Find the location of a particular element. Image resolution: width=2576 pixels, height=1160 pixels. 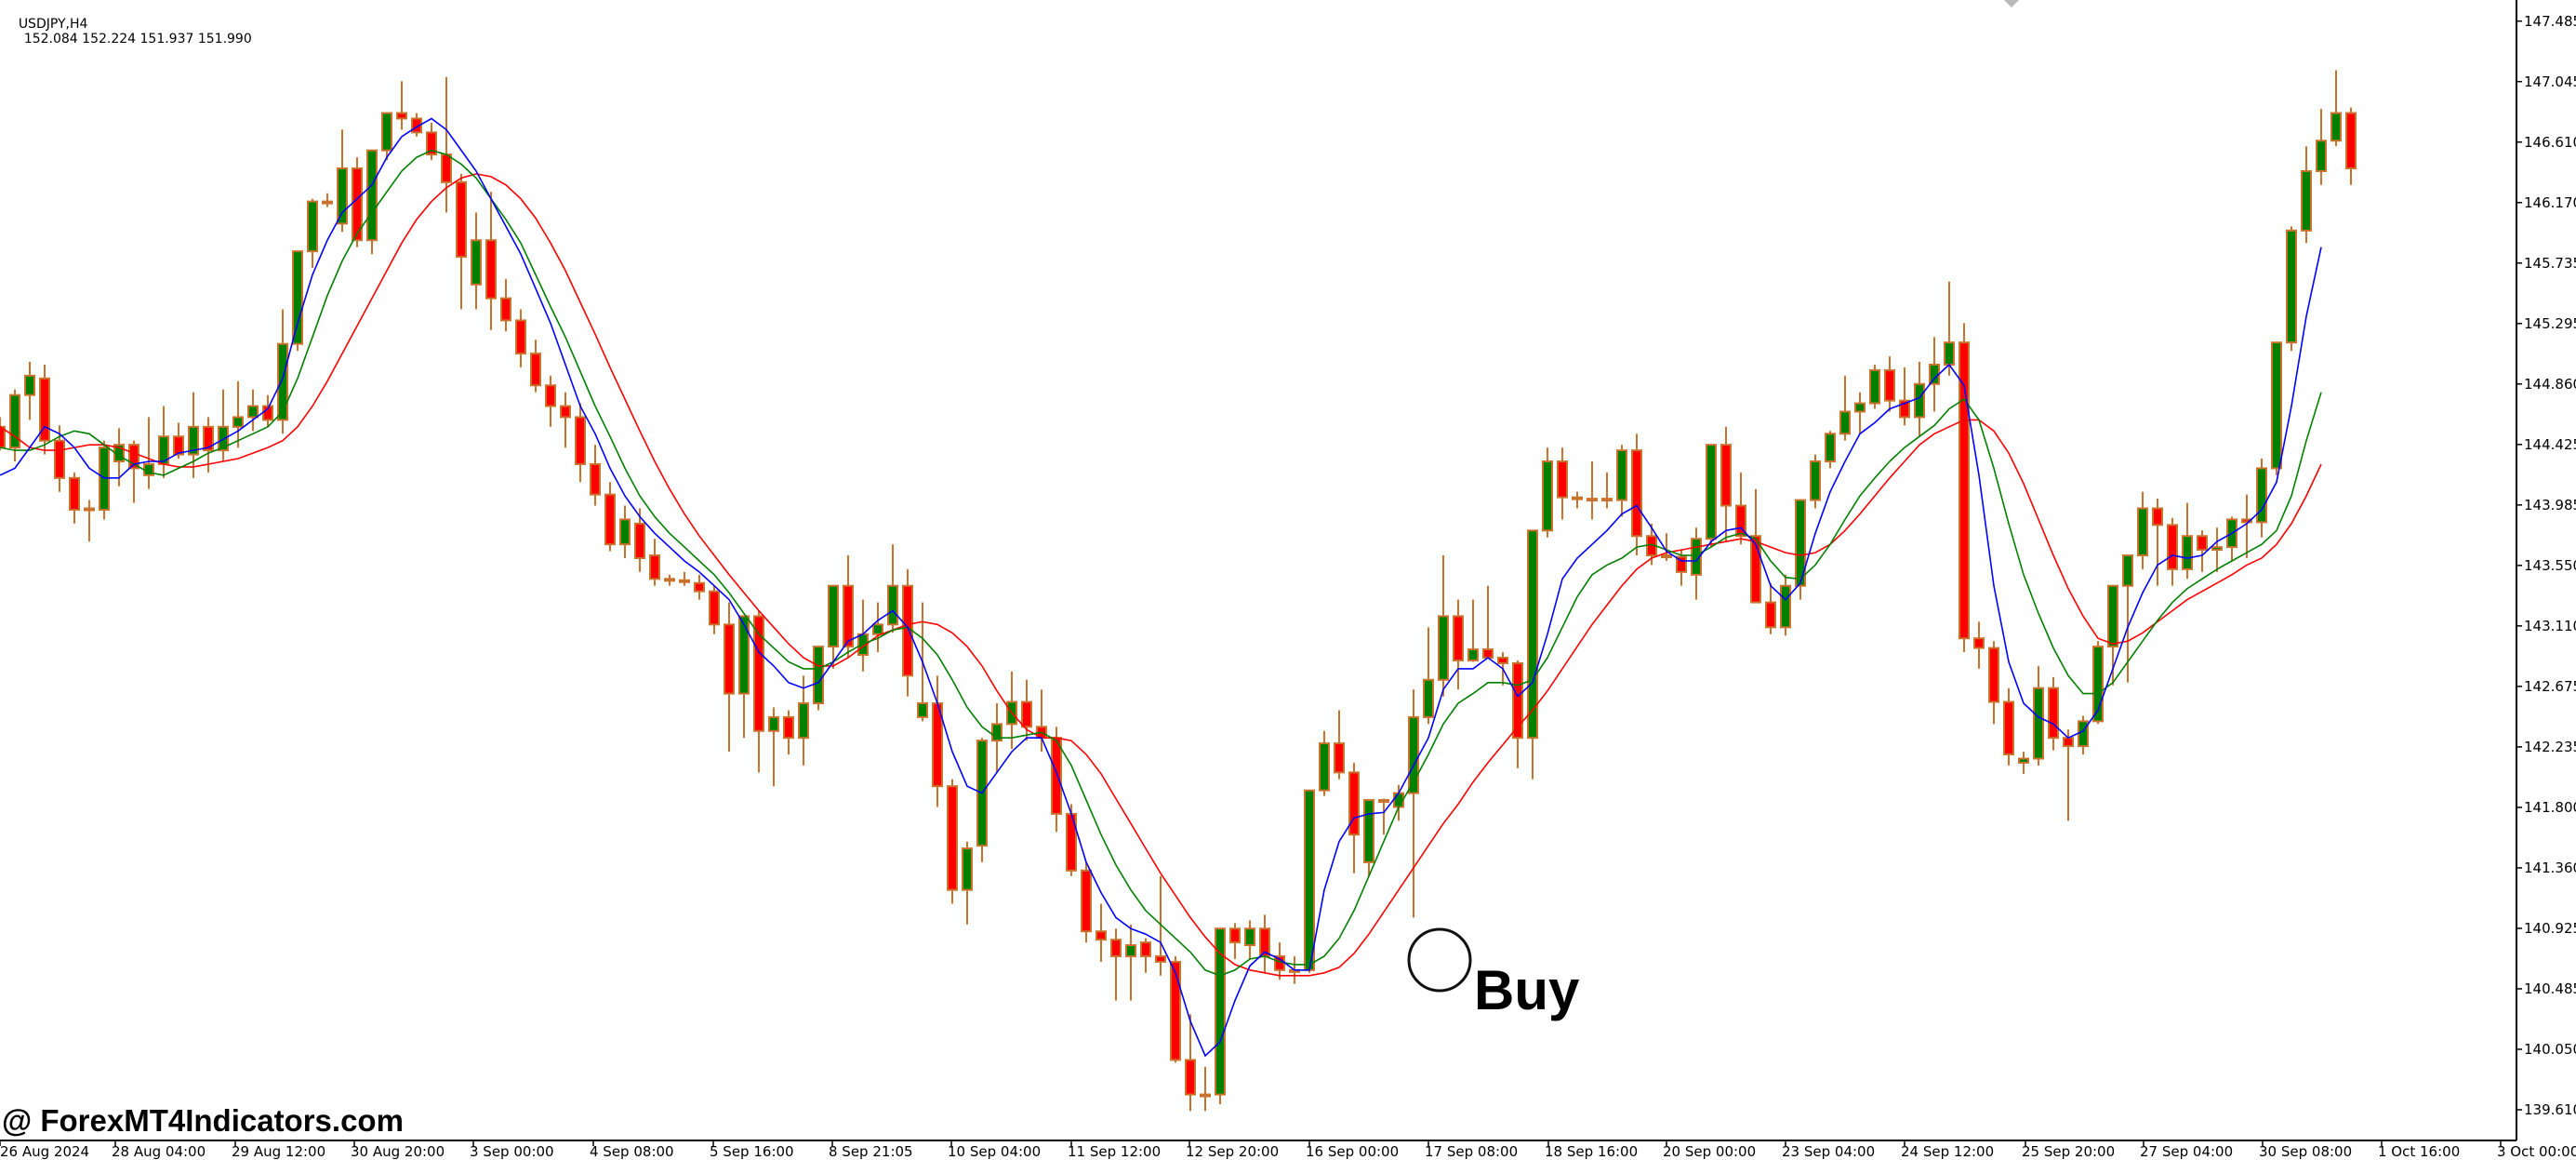

time-tick-label: 10 Sep 04:00 is located at coordinates (995, 1151).